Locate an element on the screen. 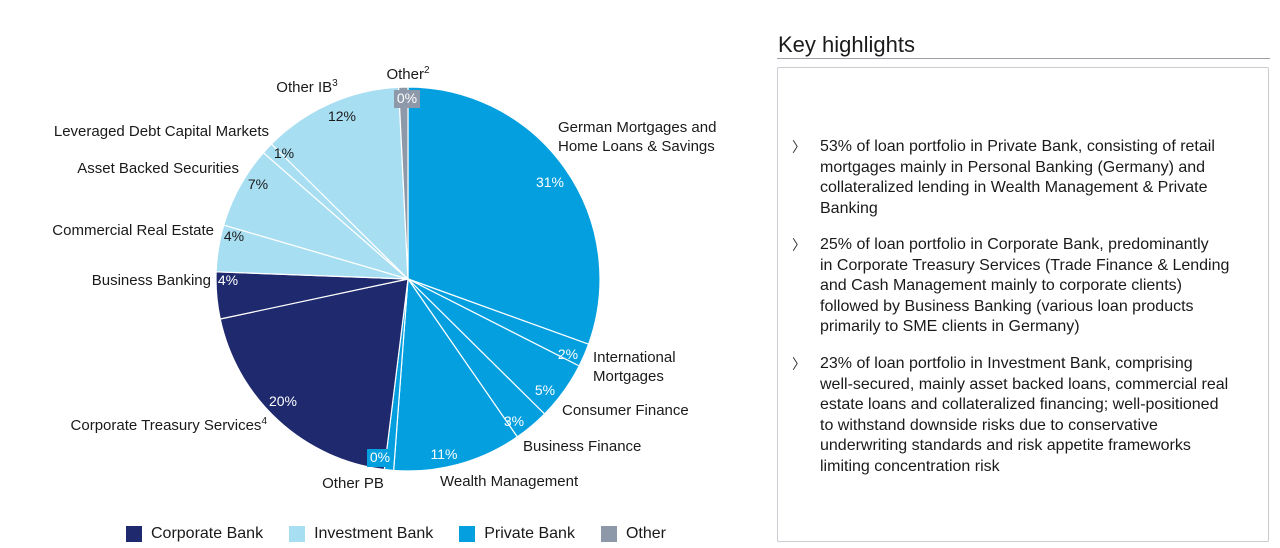 This screenshot has height=548, width=1280. footnote-superscript: 4 is located at coordinates (264, 421).